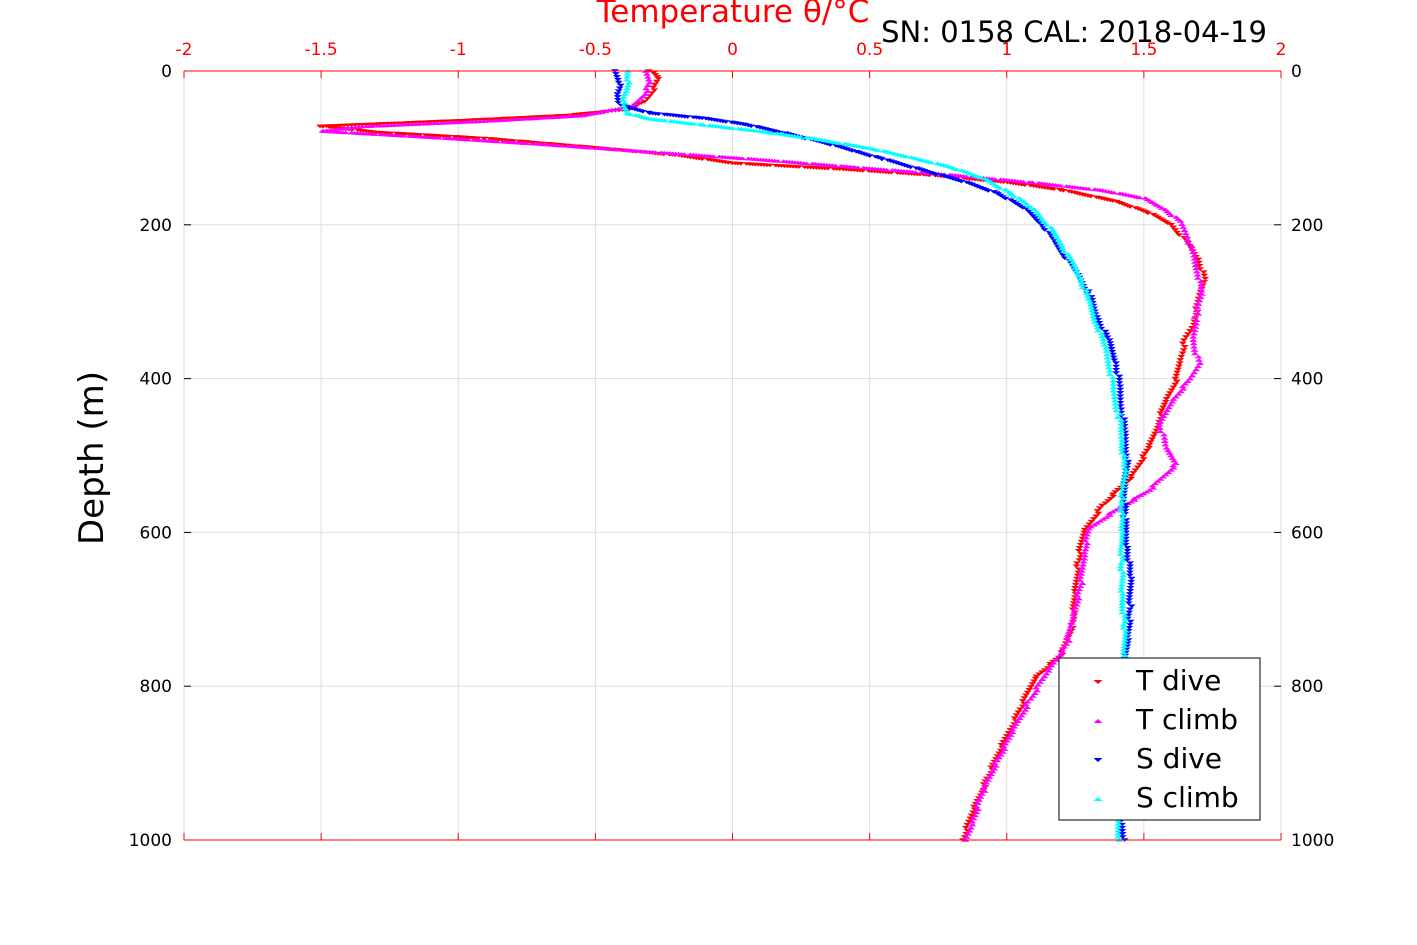 The height and width of the screenshot is (945, 1417). Describe the element at coordinates (1143, 50) in the screenshot. I see `x-tick-label: 1.5` at that location.